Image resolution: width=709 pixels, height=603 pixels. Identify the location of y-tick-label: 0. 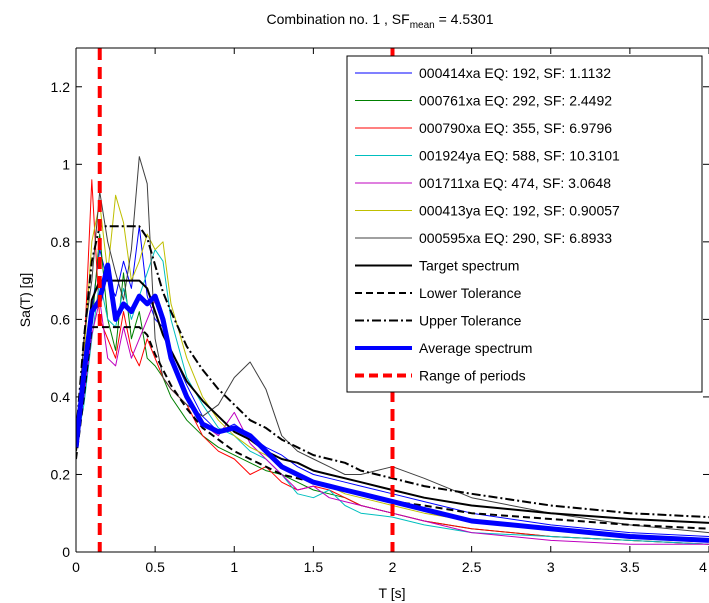
(66, 552).